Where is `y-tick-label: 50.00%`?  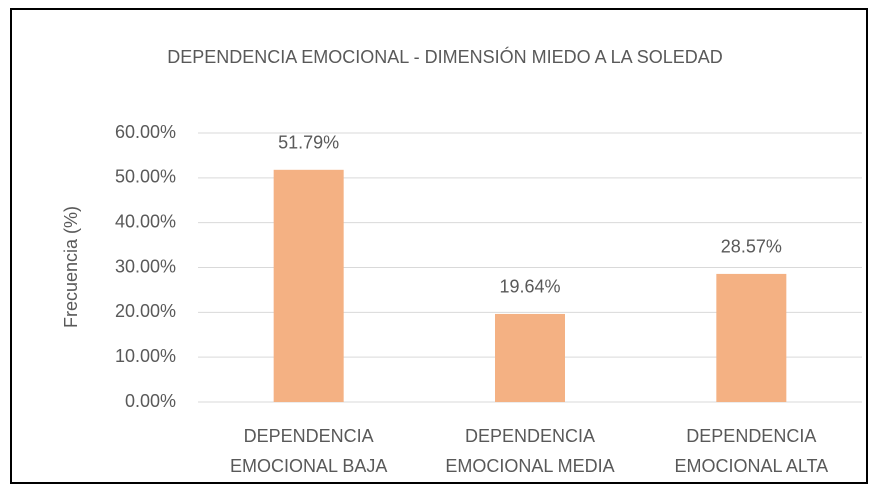 y-tick-label: 50.00% is located at coordinates (145, 177).